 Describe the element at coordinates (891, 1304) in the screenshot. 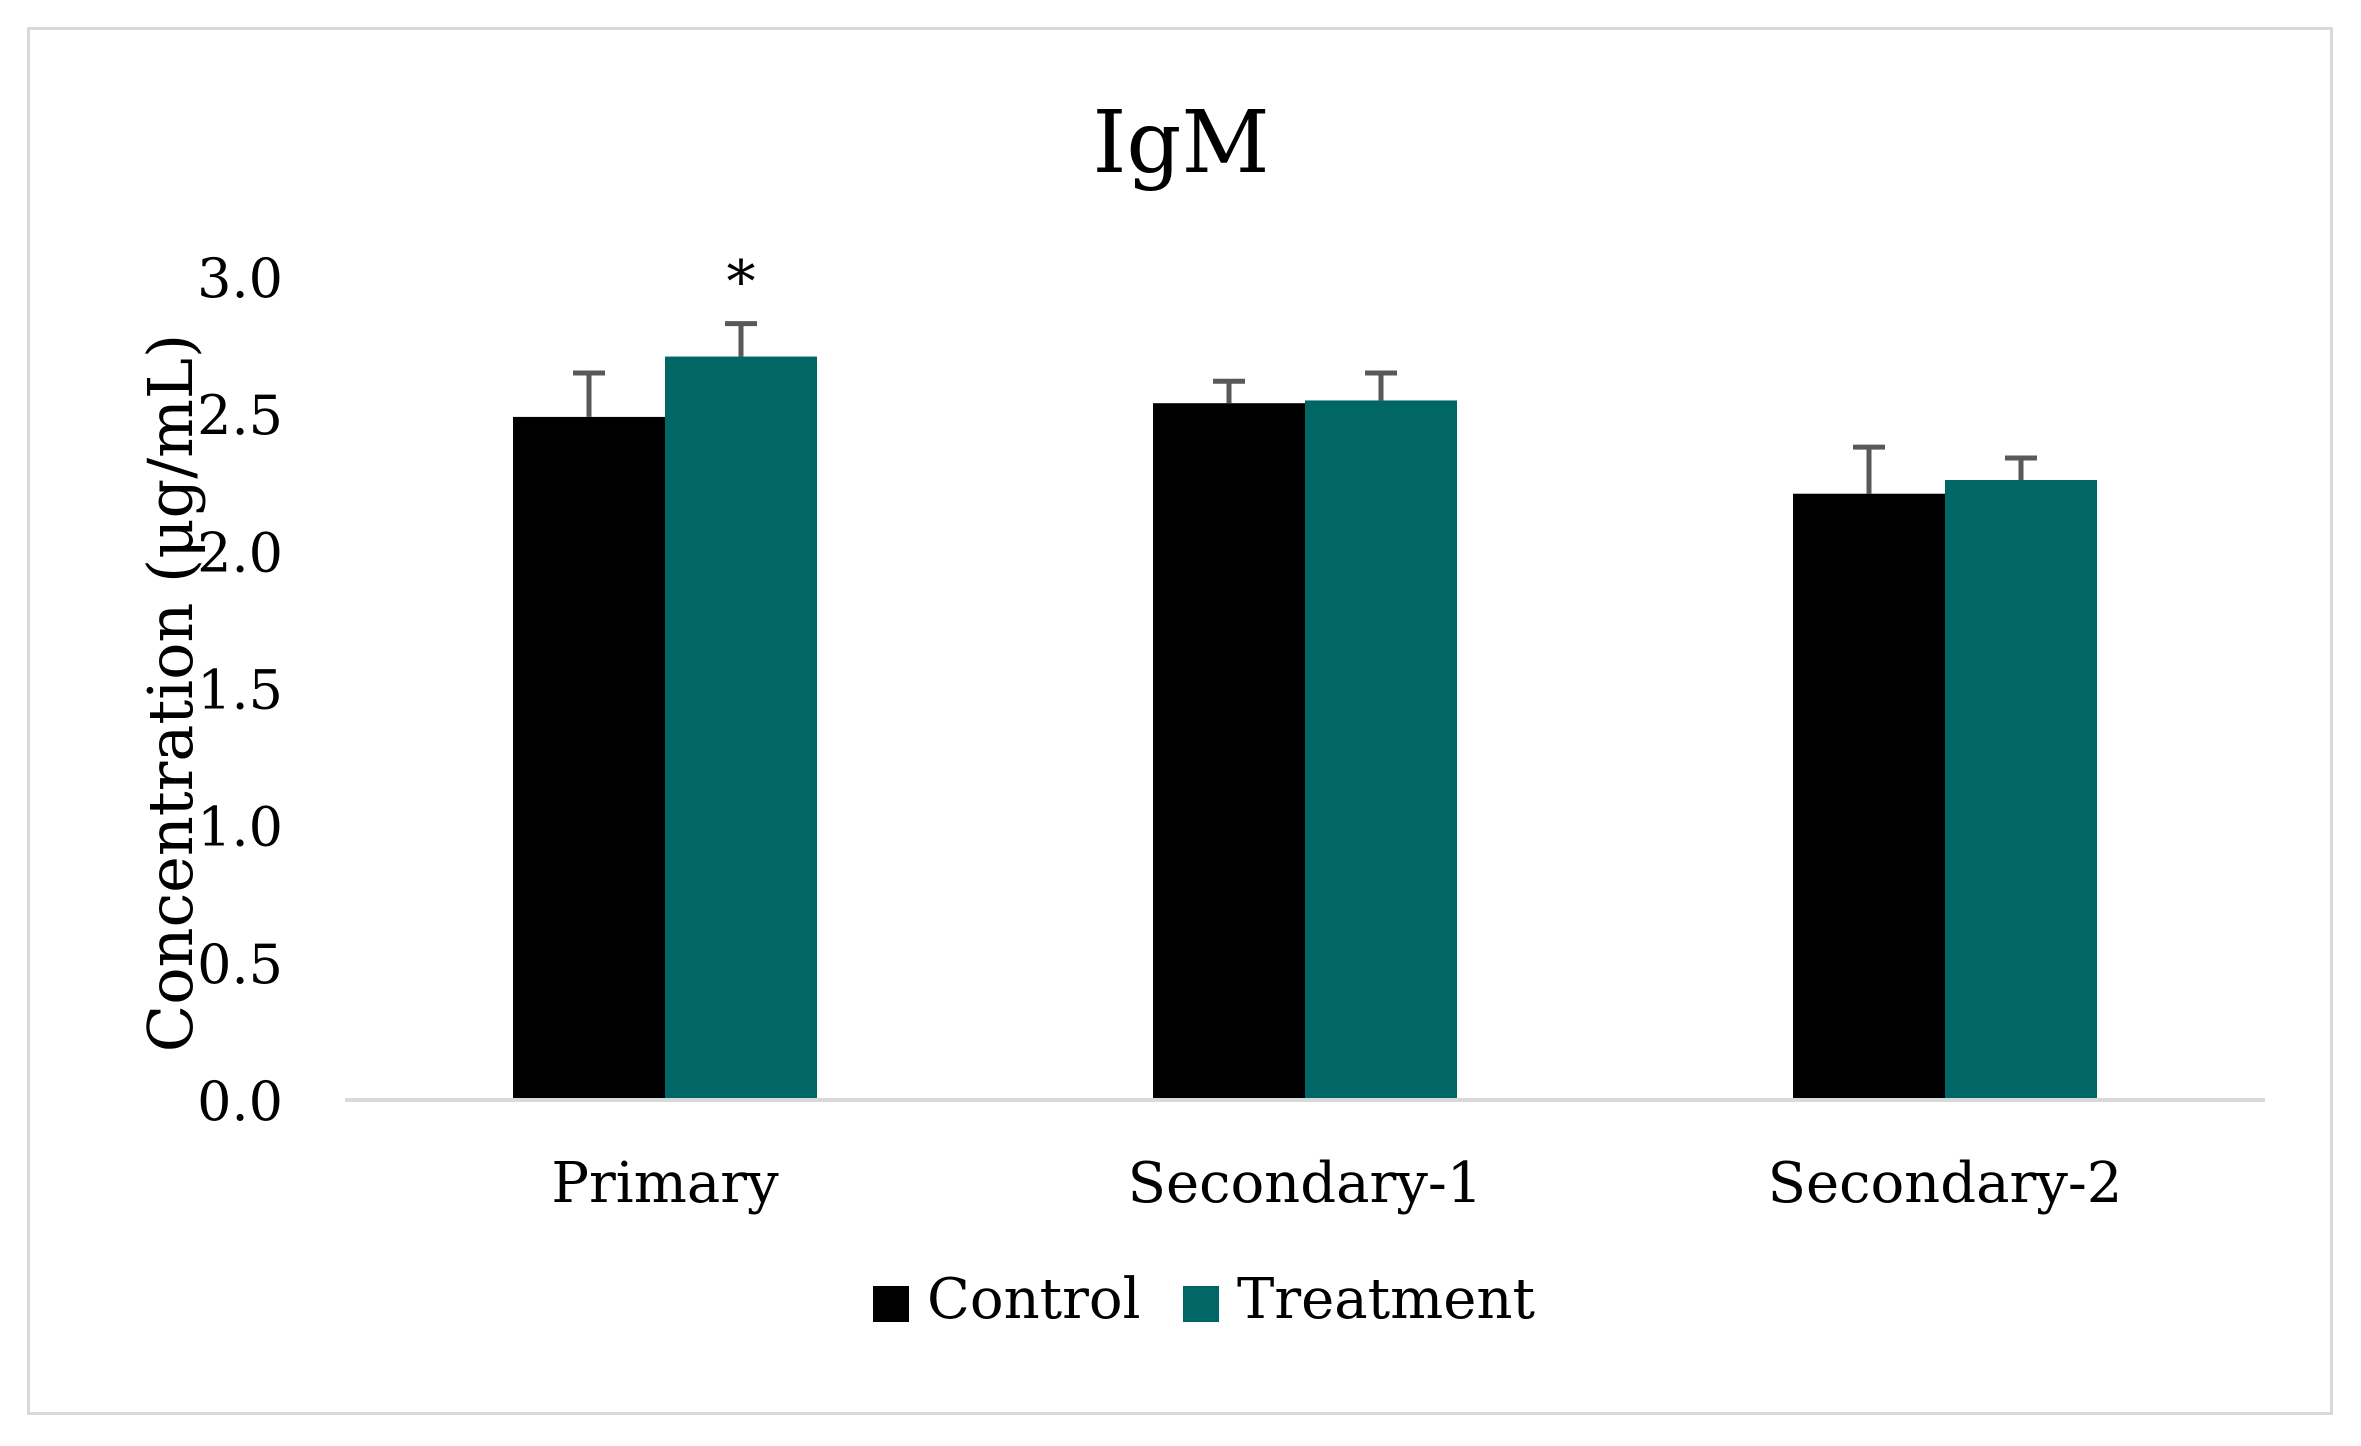

I see `legend-swatch-control` at that location.